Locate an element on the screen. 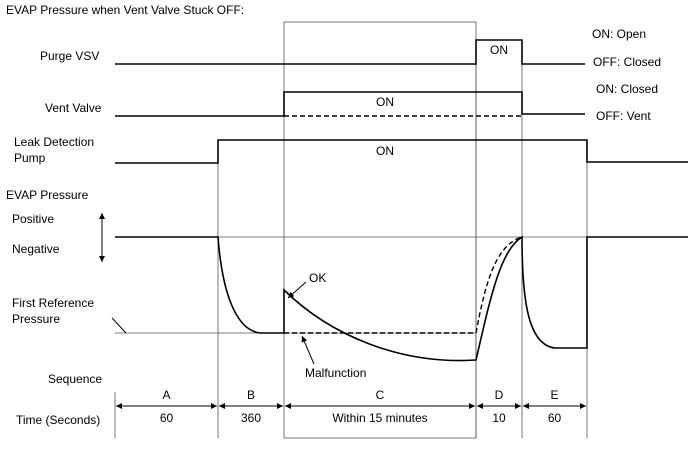 This screenshot has width=688, height=463. sequence: A 60 B 360 C Within 15 minutes D 10 E 60 is located at coordinates (351, 406).